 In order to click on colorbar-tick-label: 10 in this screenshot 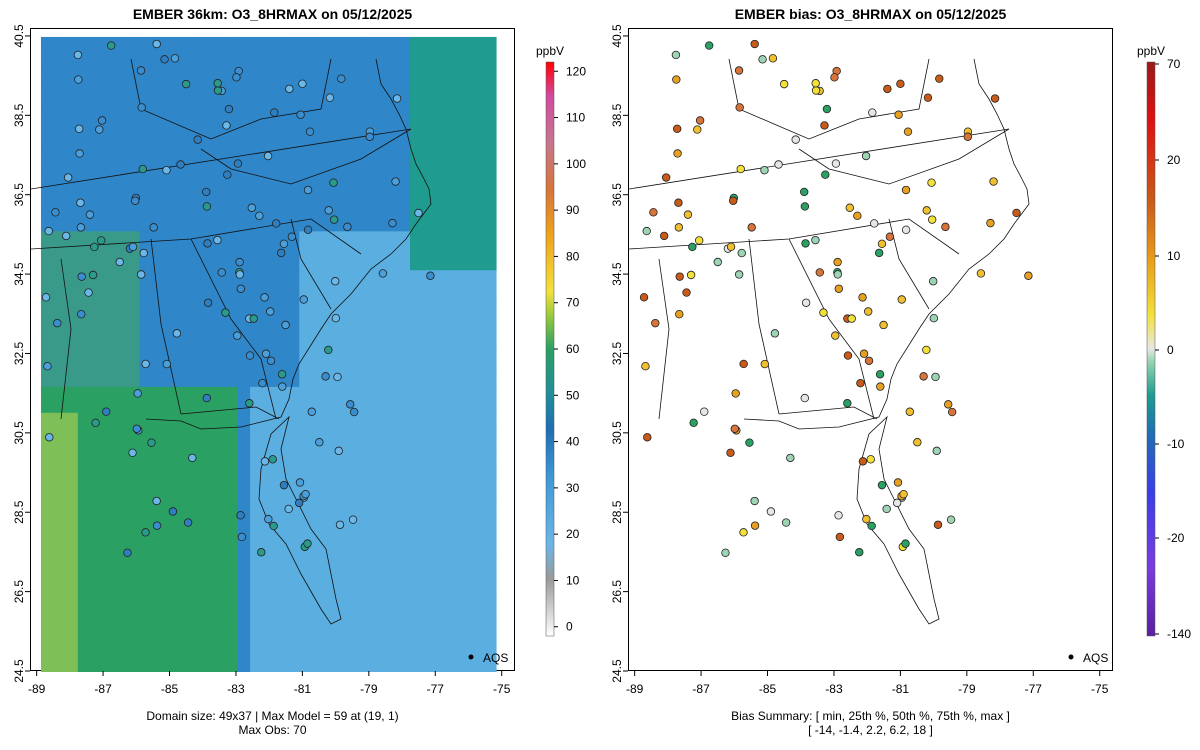, I will do `click(1174, 256)`.